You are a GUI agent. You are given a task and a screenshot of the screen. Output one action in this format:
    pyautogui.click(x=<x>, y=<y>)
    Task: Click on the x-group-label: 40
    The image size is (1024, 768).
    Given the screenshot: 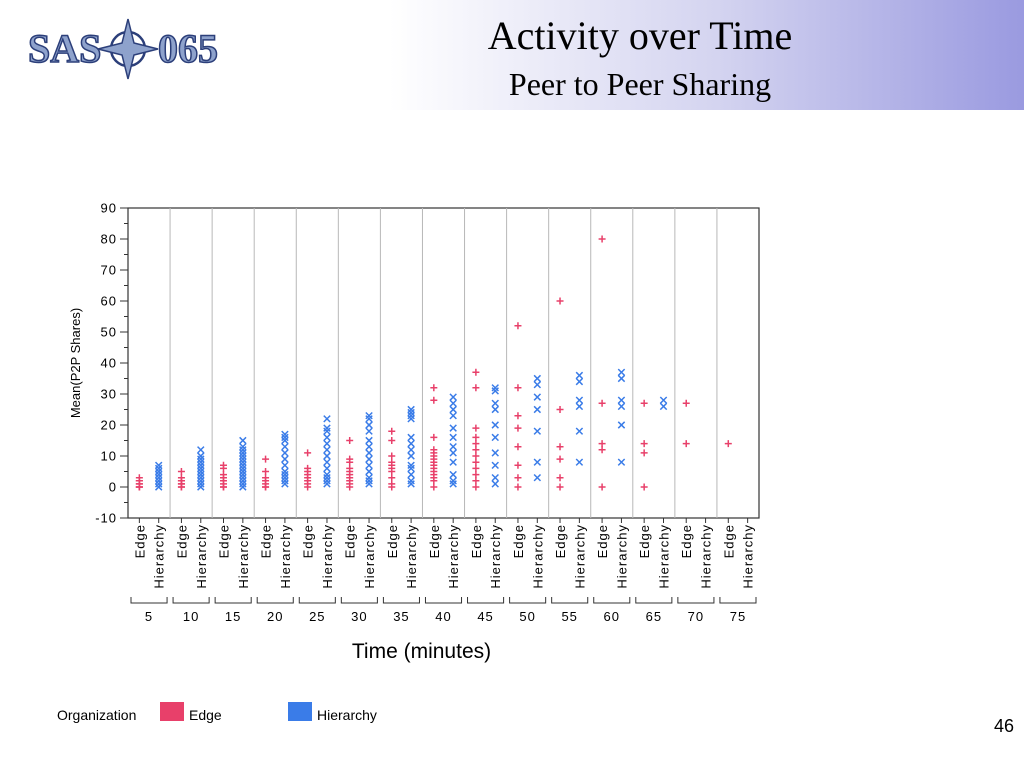 What is the action you would take?
    pyautogui.click(x=443, y=616)
    